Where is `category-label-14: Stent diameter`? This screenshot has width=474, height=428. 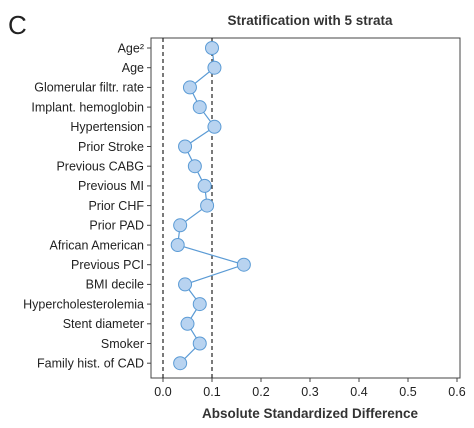 category-label-14: Stent diameter is located at coordinates (103, 324).